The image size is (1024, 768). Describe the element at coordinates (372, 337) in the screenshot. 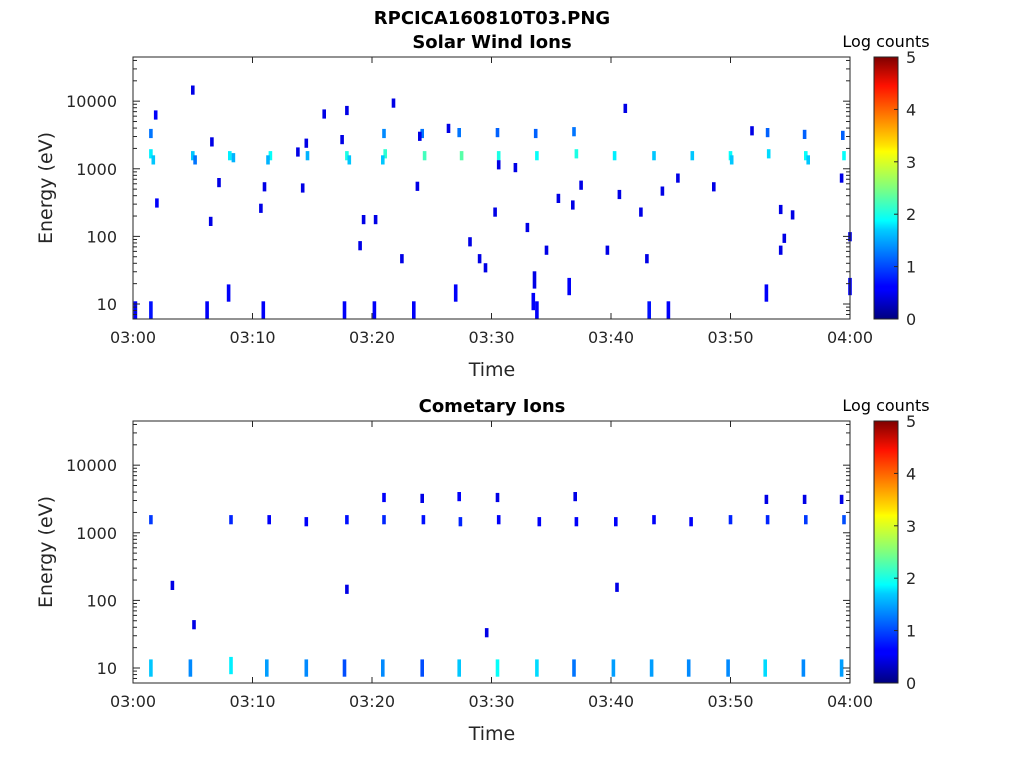

I see `x-tick-label: 03:20` at that location.